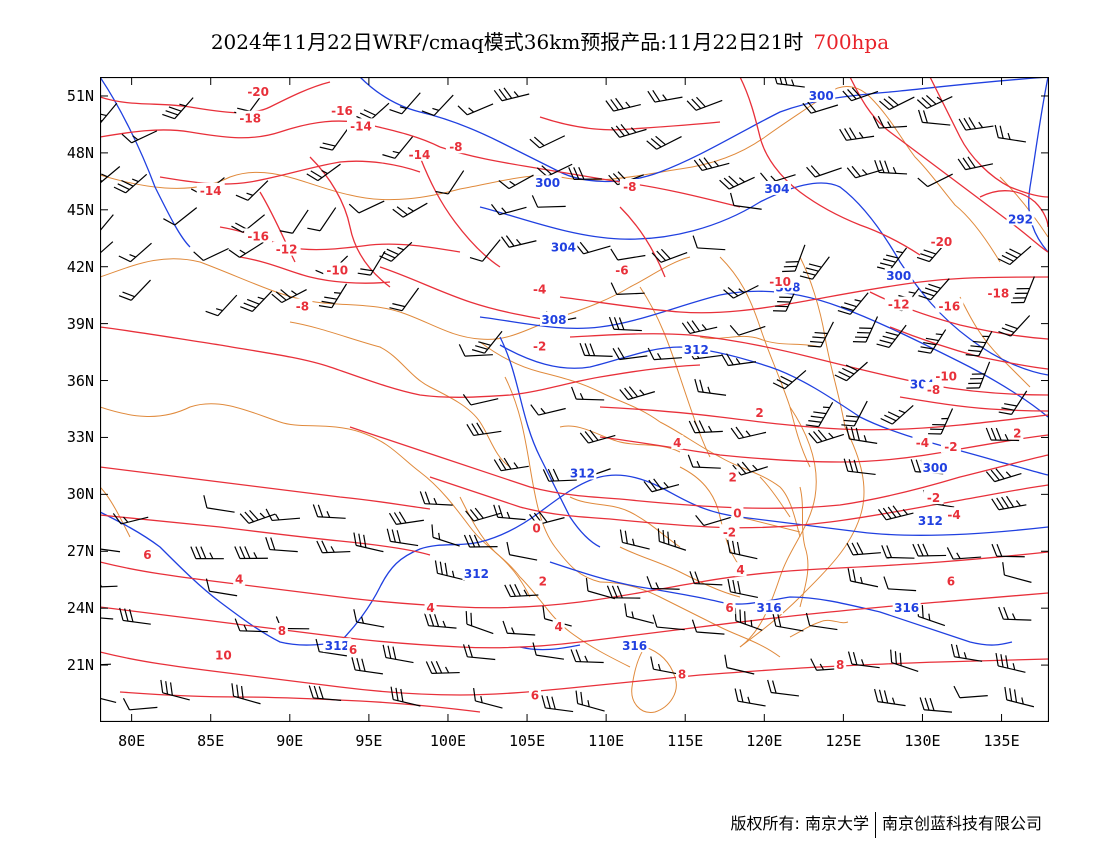 This screenshot has height=850, width=1100. Describe the element at coordinates (211, 191) in the screenshot. I see `contour-label: -14` at that location.